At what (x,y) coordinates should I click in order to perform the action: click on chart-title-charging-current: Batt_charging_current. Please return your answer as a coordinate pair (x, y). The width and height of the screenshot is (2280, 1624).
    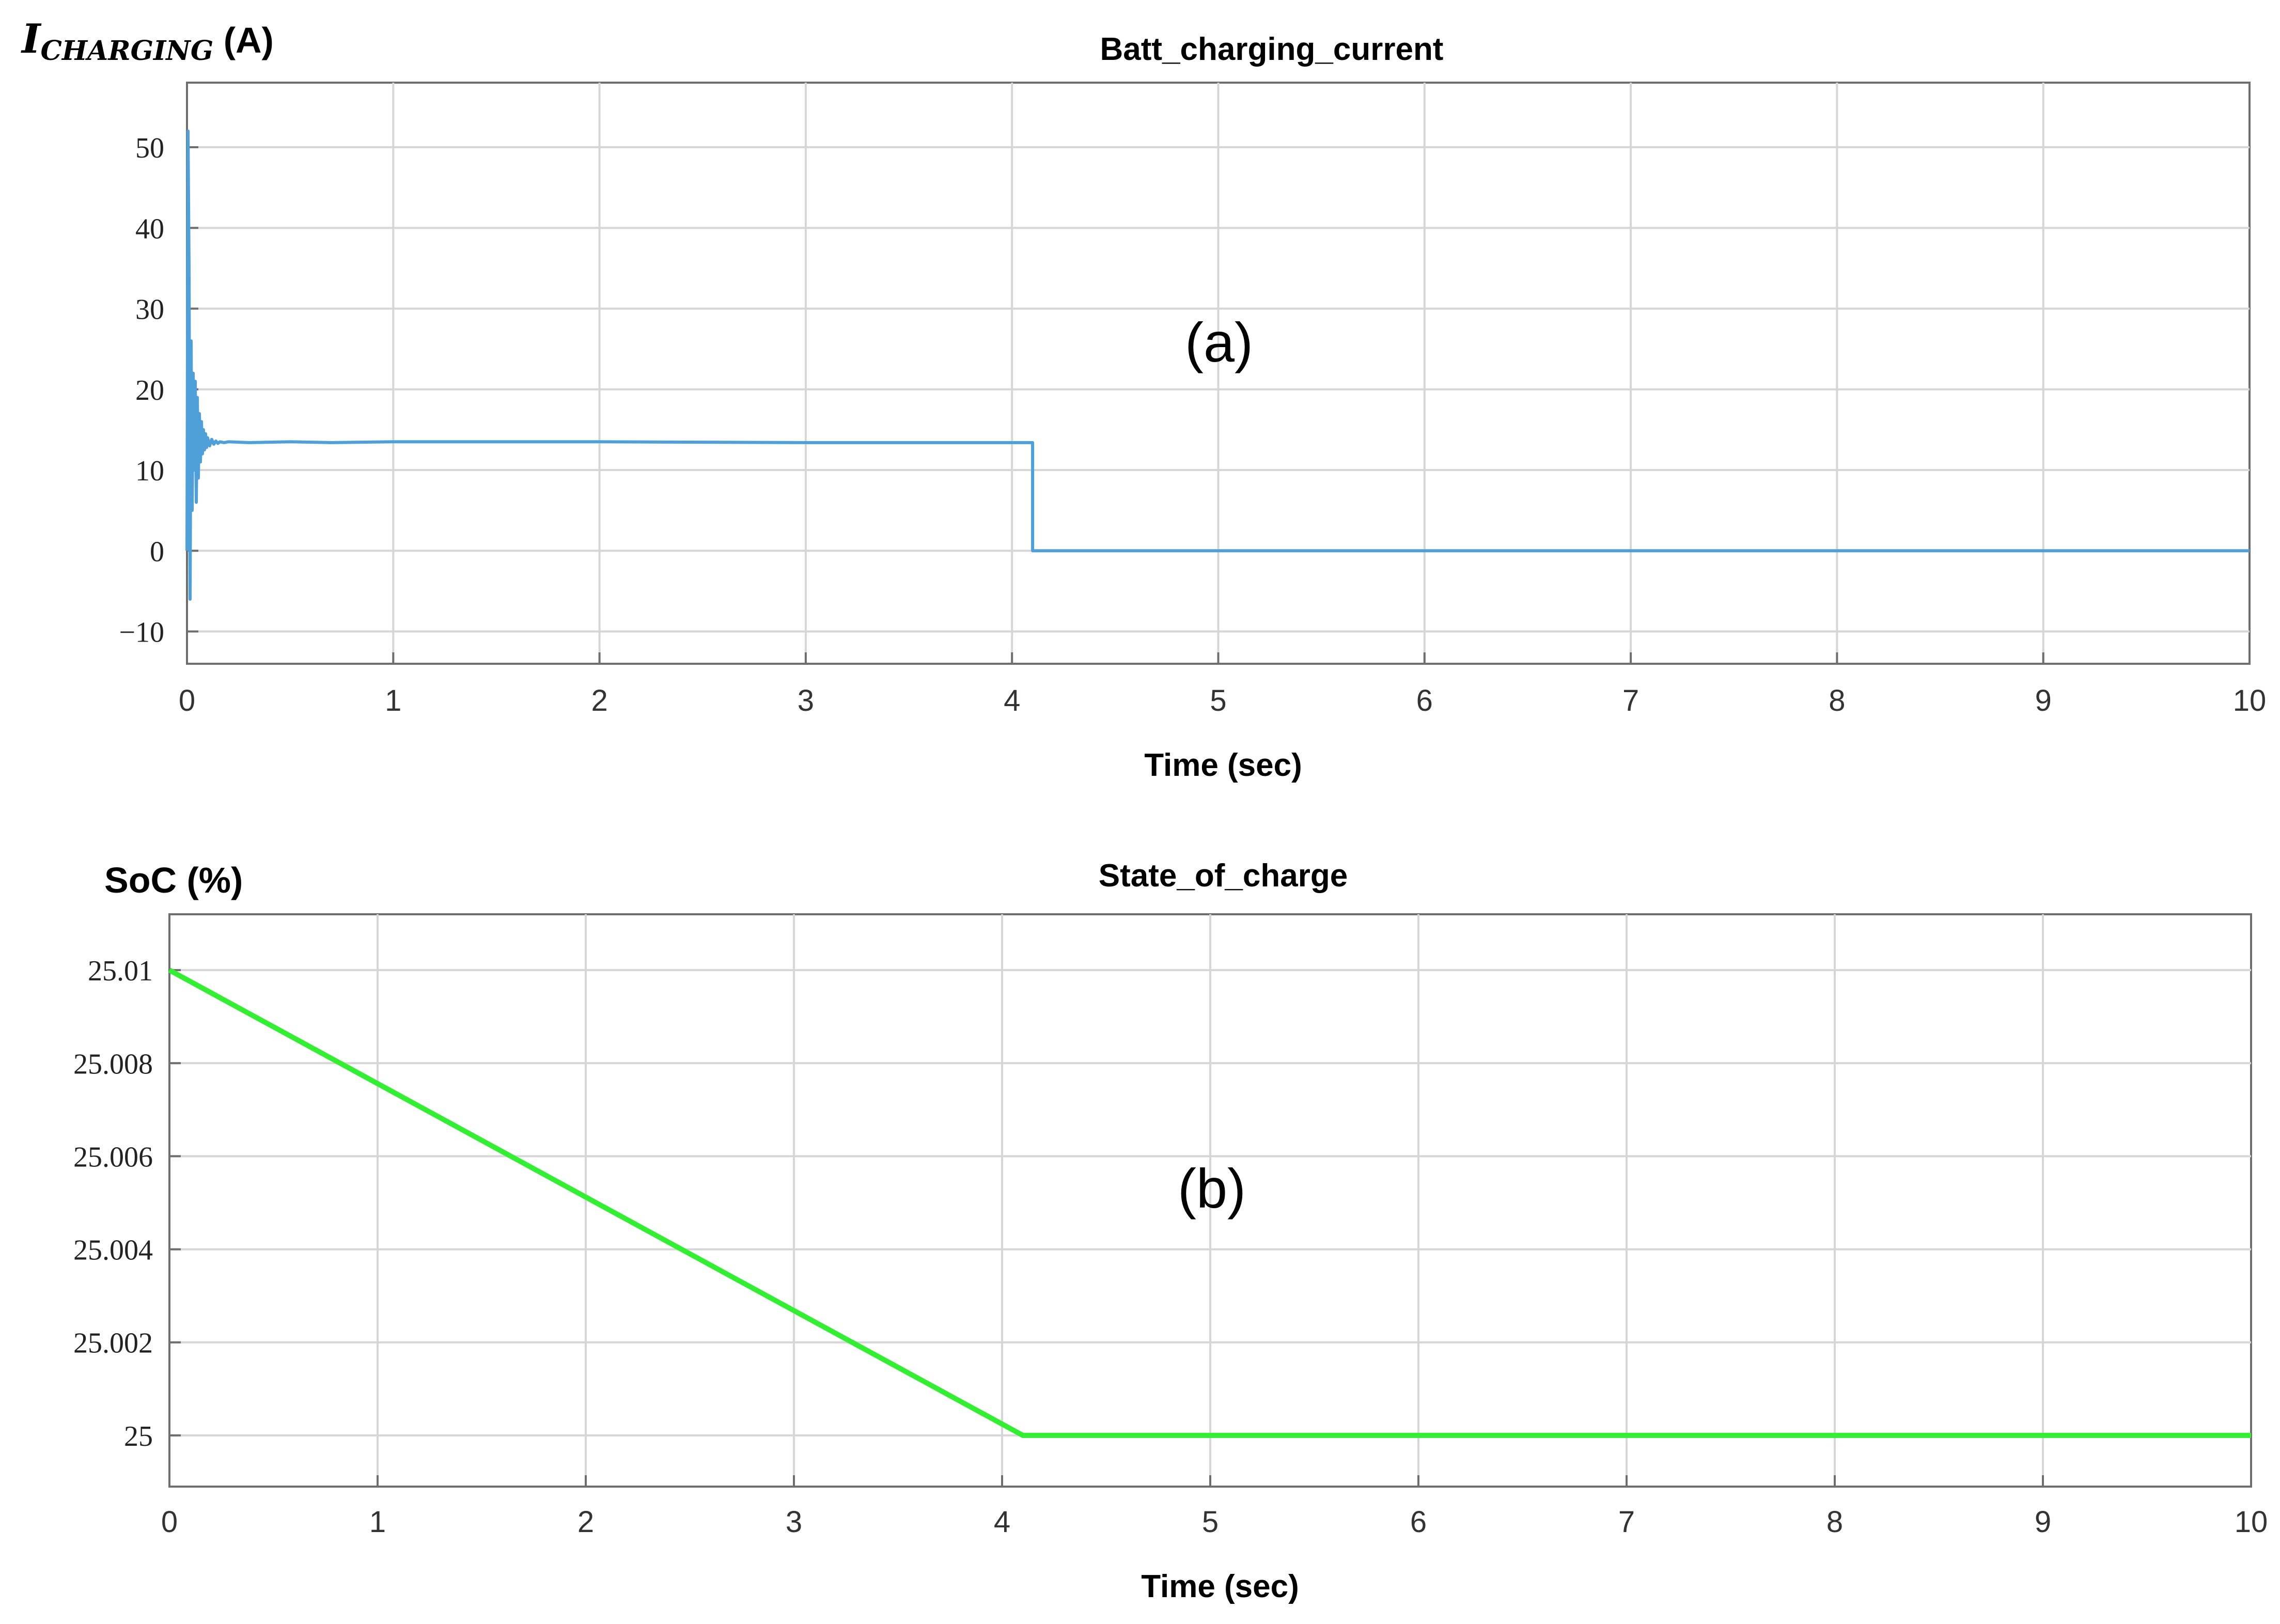
    Looking at the image, I should click on (1272, 49).